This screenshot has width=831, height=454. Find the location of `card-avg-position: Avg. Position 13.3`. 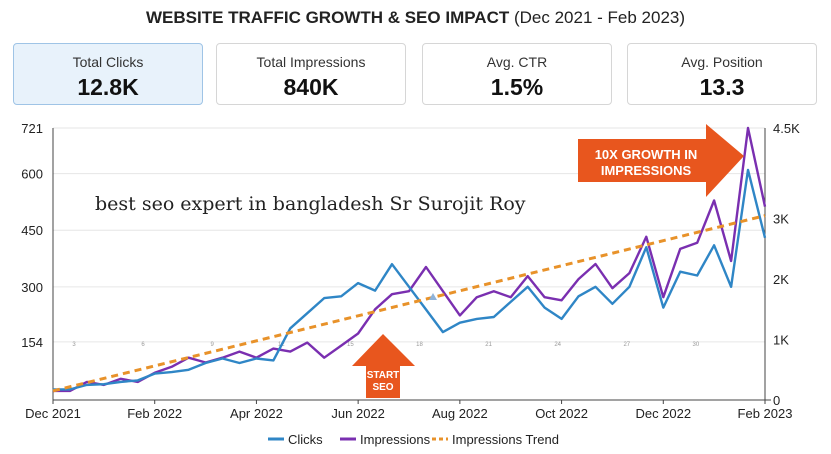

card-avg-position: Avg. Position 13.3 is located at coordinates (722, 74).